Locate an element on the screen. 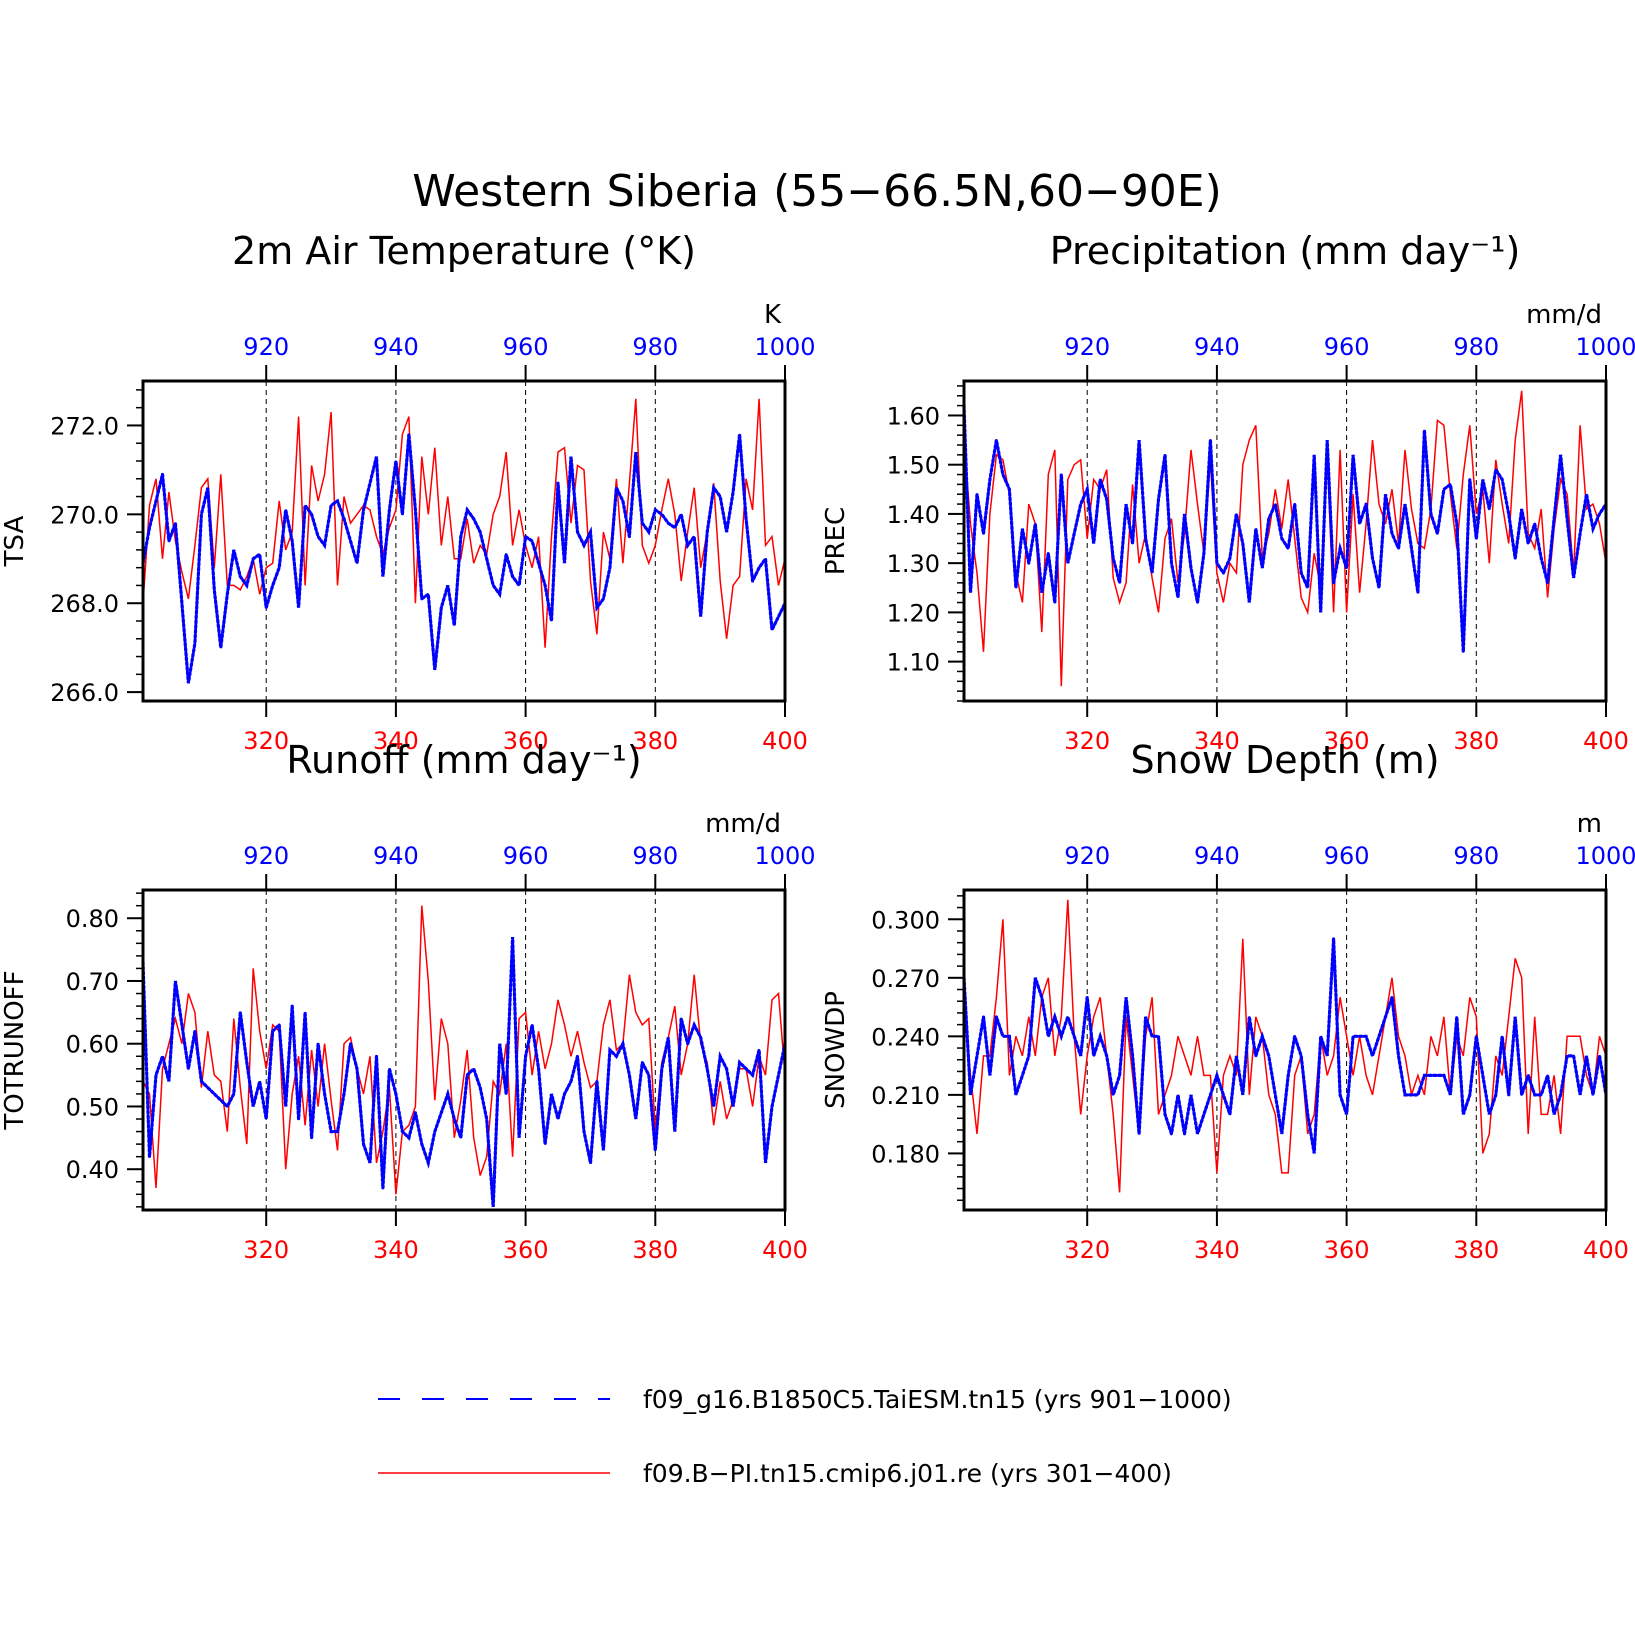  snow-depth-y-tick-label: 0.270 is located at coordinates (905, 979).